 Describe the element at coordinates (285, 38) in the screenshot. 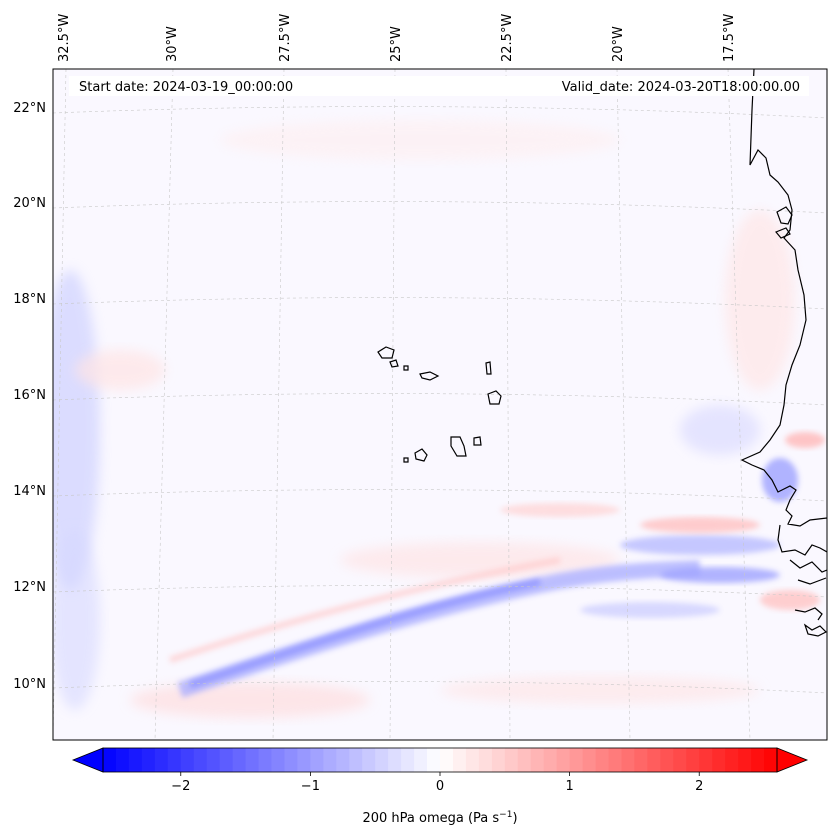

I see `lon-label: 27.5°W` at that location.